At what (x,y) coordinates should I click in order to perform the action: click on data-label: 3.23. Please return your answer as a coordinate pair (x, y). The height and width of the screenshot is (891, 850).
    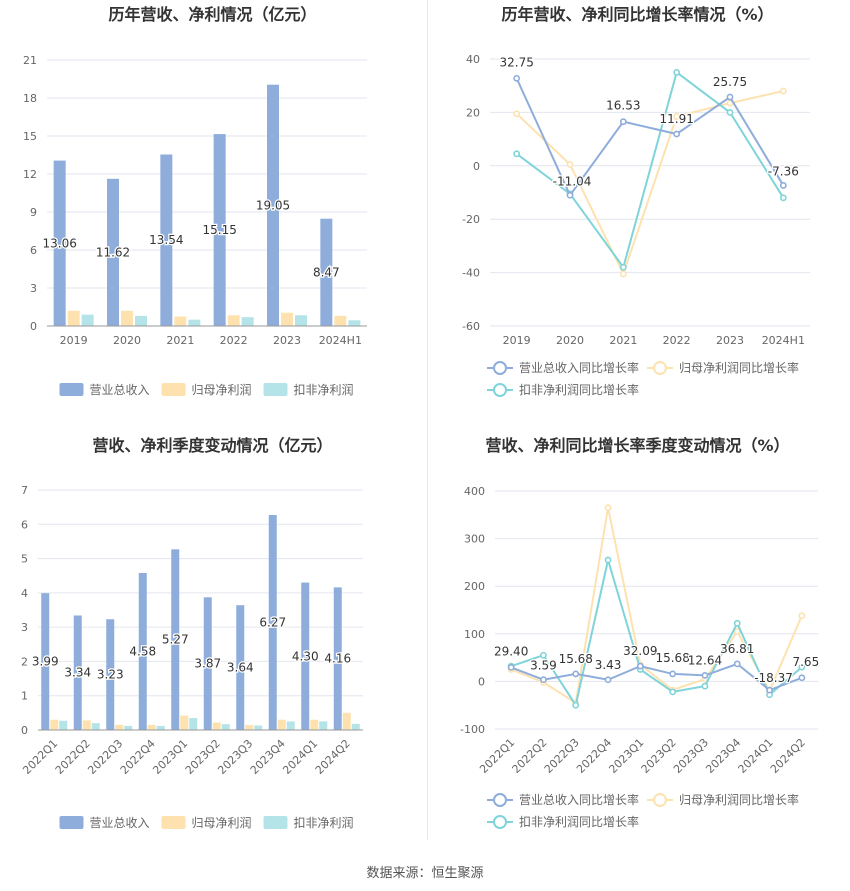
    Looking at the image, I should click on (110, 675).